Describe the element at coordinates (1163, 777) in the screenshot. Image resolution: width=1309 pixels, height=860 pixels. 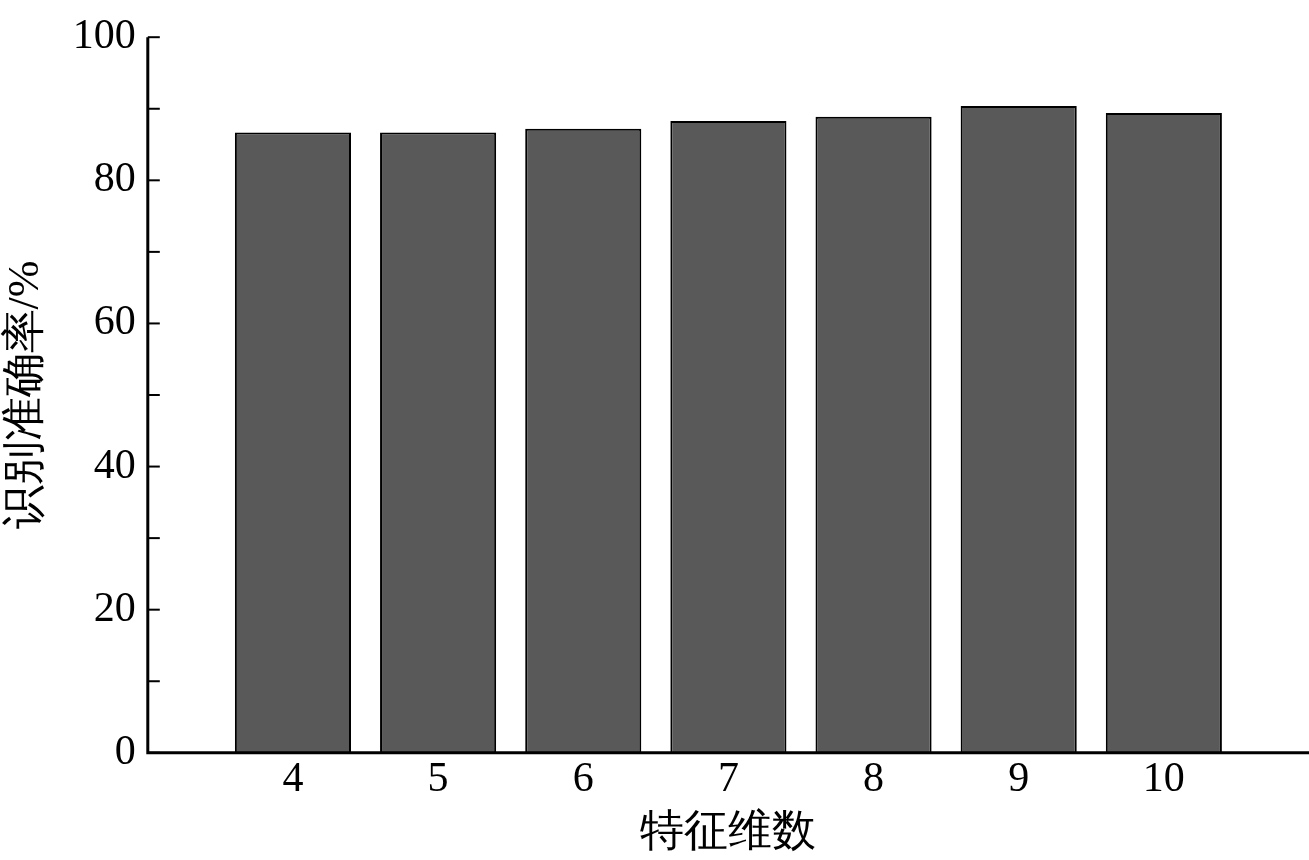
I see `x-tick-label: 10` at that location.